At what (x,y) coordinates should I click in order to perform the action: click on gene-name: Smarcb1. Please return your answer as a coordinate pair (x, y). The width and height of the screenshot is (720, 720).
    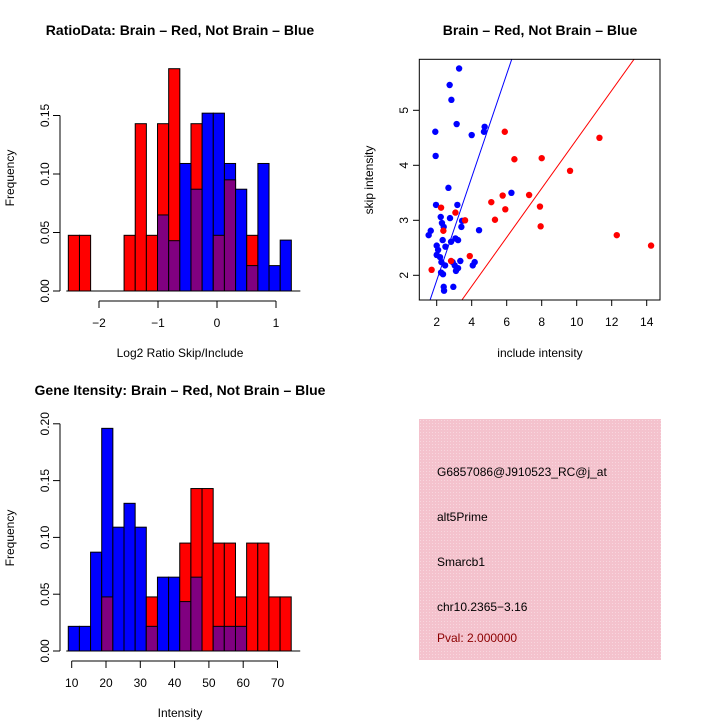
    Looking at the image, I should click on (461, 562).